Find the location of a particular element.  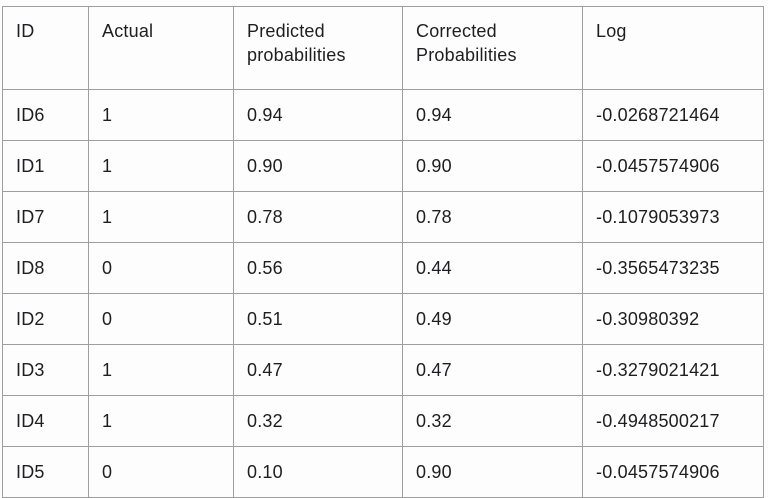

cell-log: -0.30980392 is located at coordinates (673, 319).